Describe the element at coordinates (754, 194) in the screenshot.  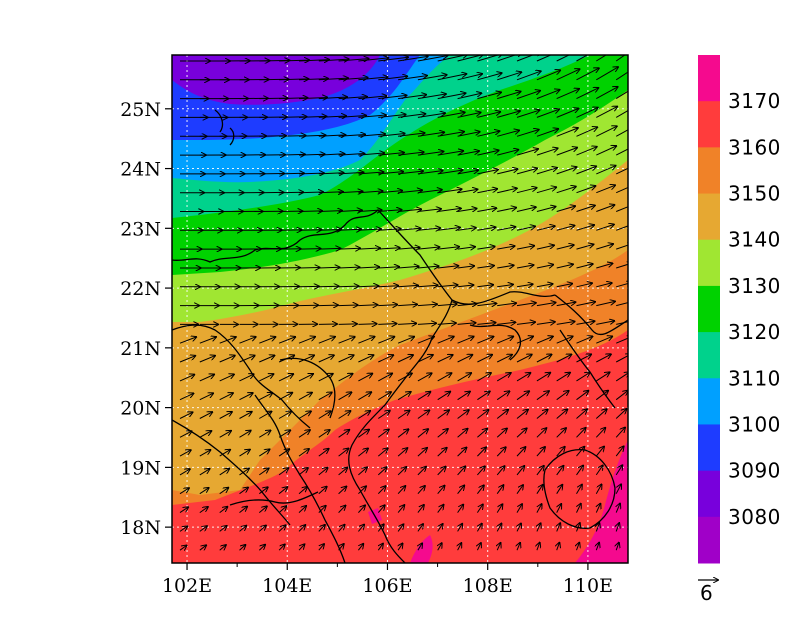
I see `colorbar-label: 3150` at that location.